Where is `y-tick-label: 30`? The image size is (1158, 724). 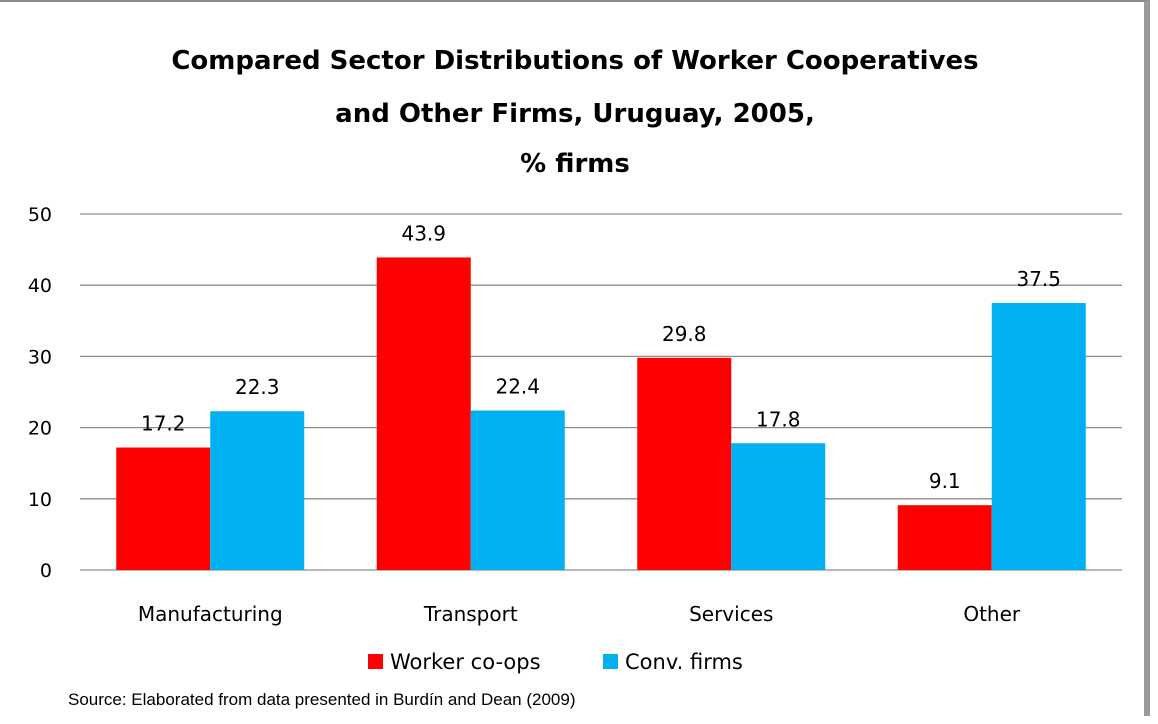 y-tick-label: 30 is located at coordinates (40, 357).